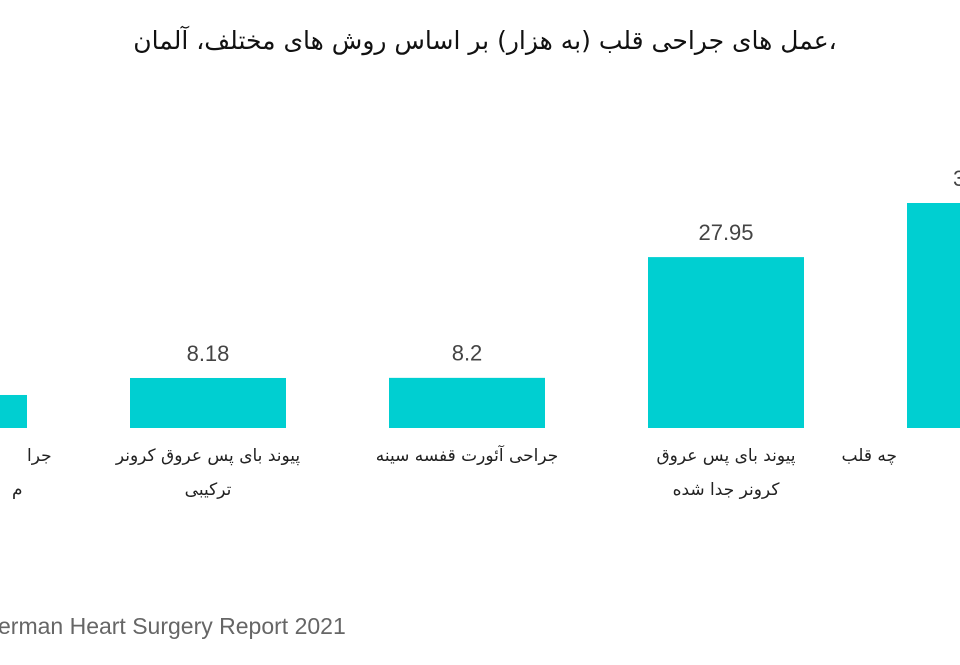 The height and width of the screenshot is (665, 960). I want to click on x-tick-label: پیوند بای پس عروق, so click(725, 456).